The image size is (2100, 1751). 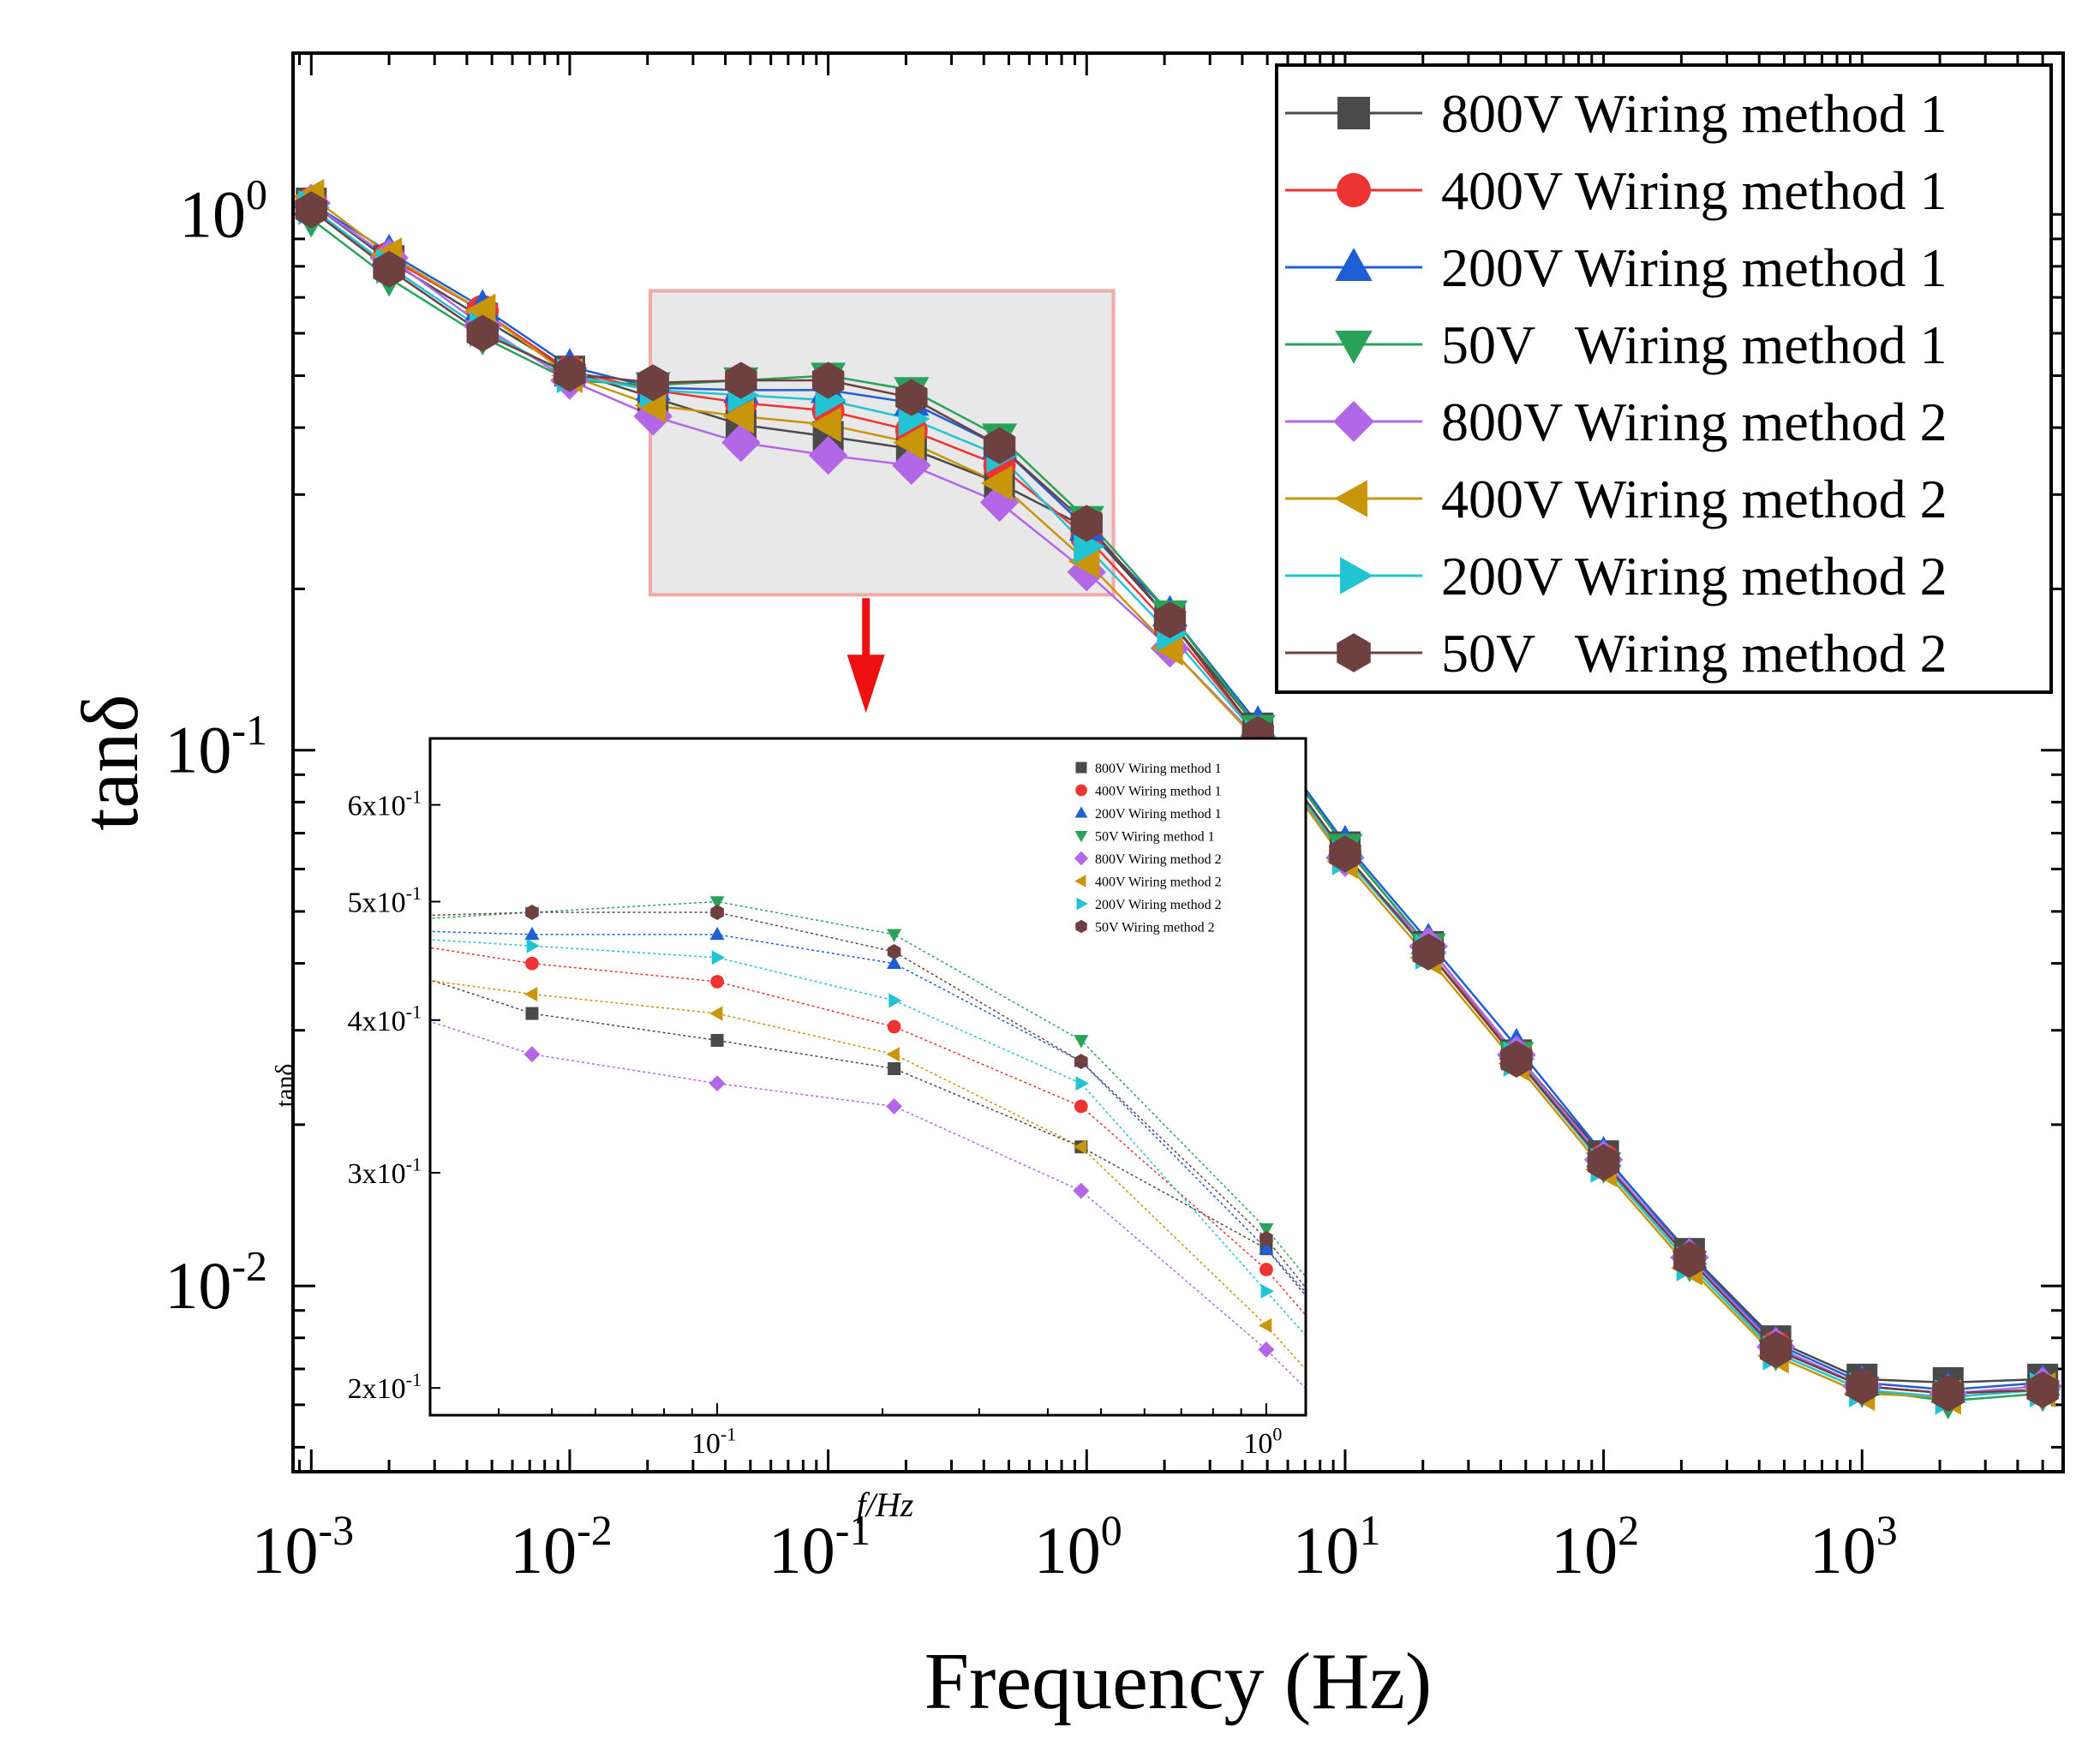 What do you see at coordinates (302, 1547) in the screenshot?
I see `x-tick-label: 10⁻³` at bounding box center [302, 1547].